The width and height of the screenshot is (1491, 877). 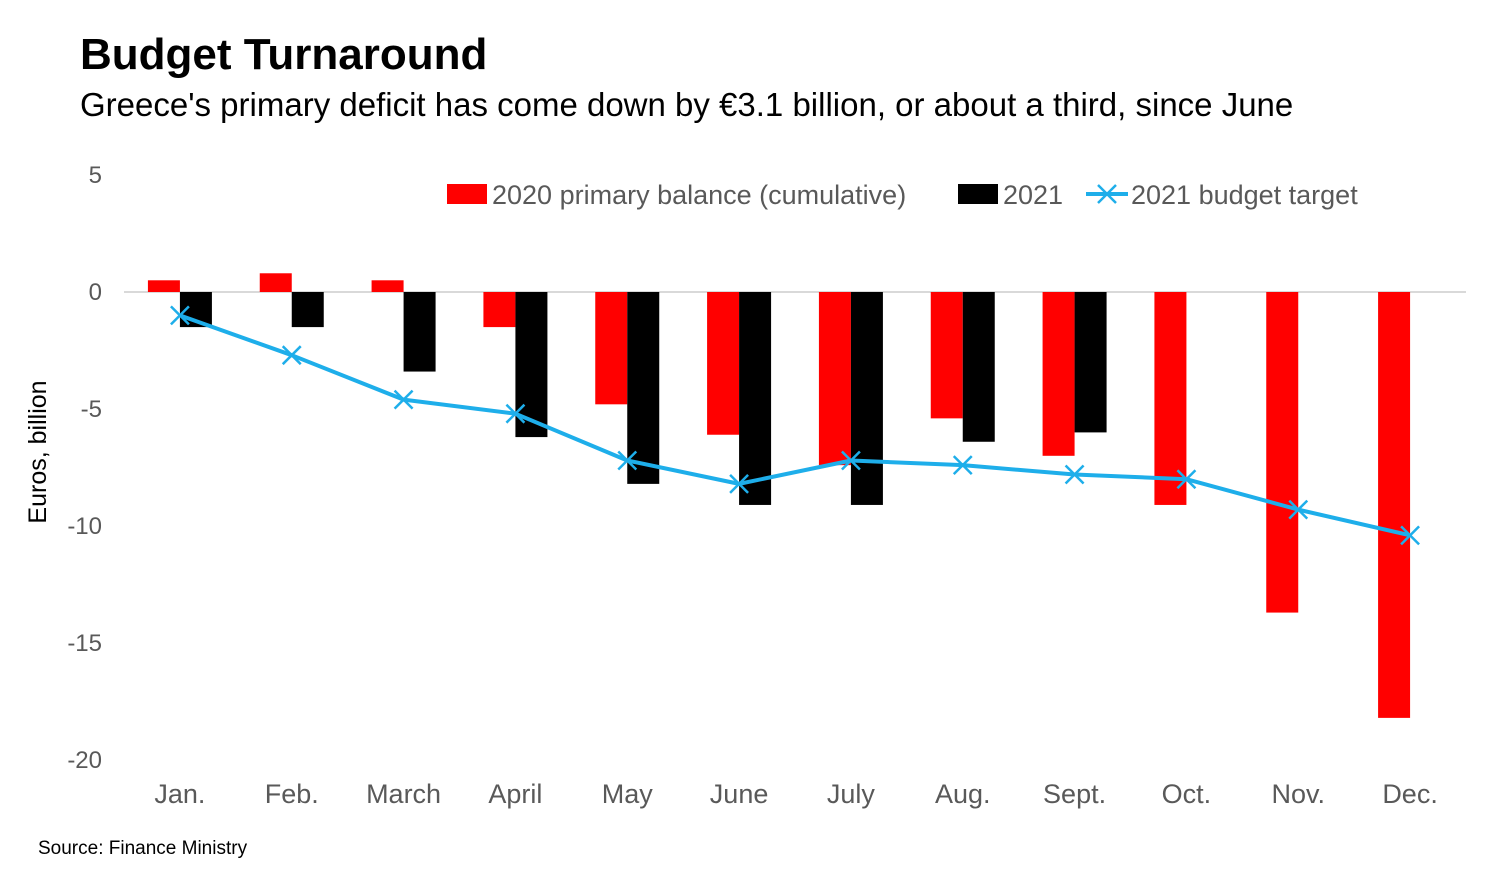 What do you see at coordinates (84, 643) in the screenshot?
I see `y-tick-label: -15` at bounding box center [84, 643].